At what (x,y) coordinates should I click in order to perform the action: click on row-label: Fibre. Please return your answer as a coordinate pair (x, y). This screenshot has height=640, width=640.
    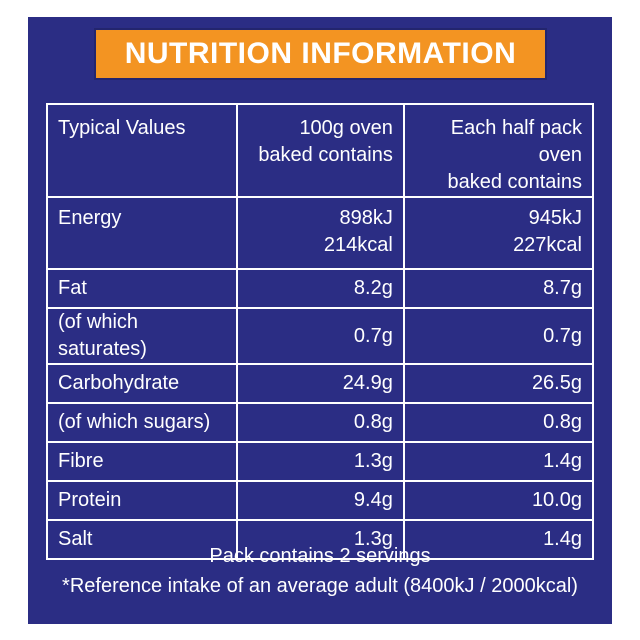
    Looking at the image, I should click on (142, 461).